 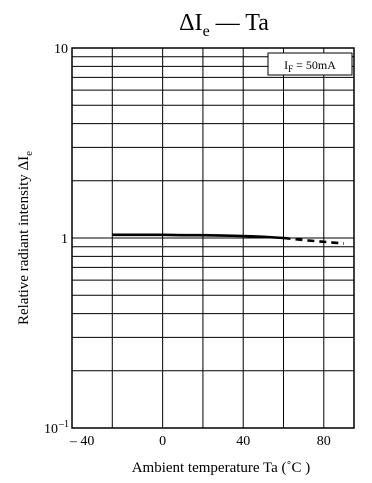 I want to click on series-group, so click(x=228, y=239).